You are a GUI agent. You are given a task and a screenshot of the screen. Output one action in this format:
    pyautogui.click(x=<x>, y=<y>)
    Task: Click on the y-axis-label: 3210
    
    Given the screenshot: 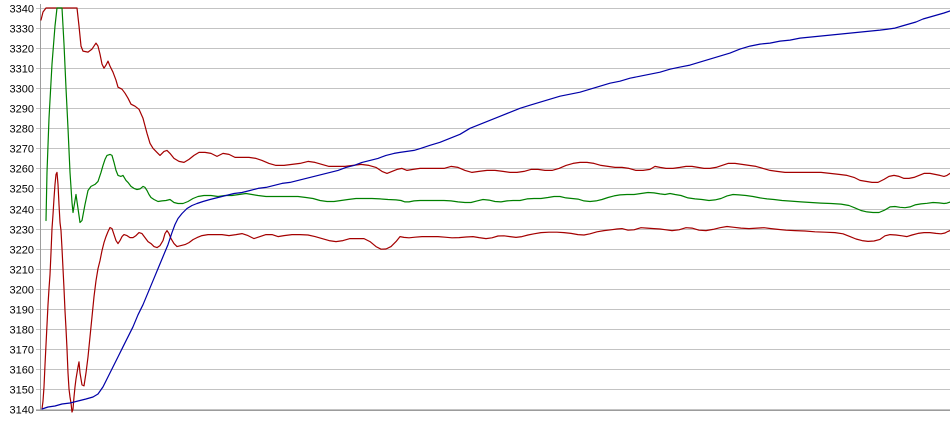 What is the action you would take?
    pyautogui.click(x=22, y=271)
    